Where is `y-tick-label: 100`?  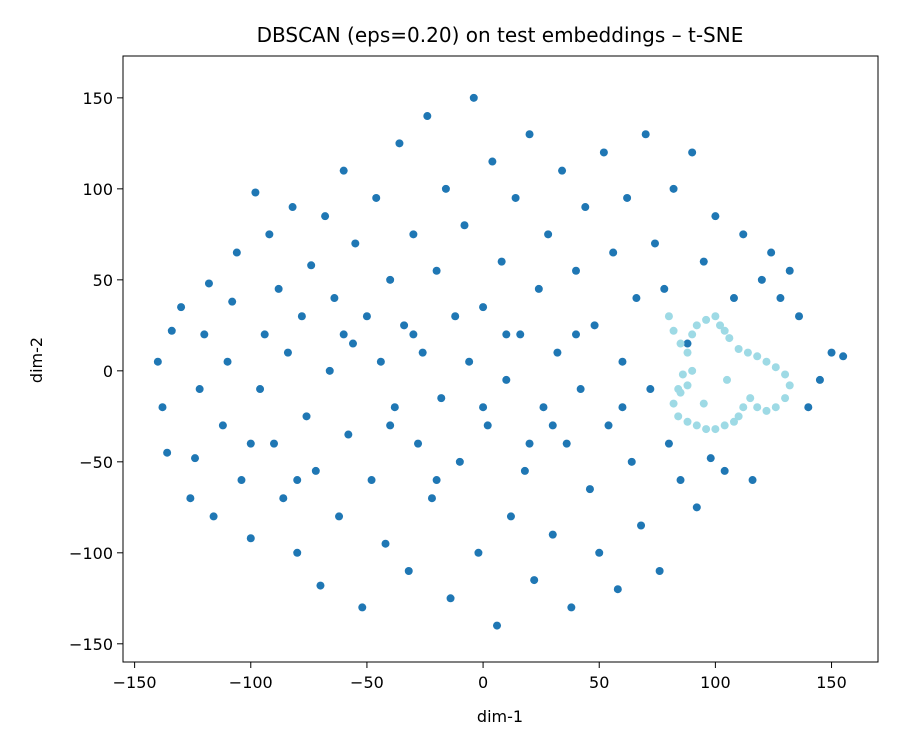
y-tick-label: 100 is located at coordinates (97, 189).